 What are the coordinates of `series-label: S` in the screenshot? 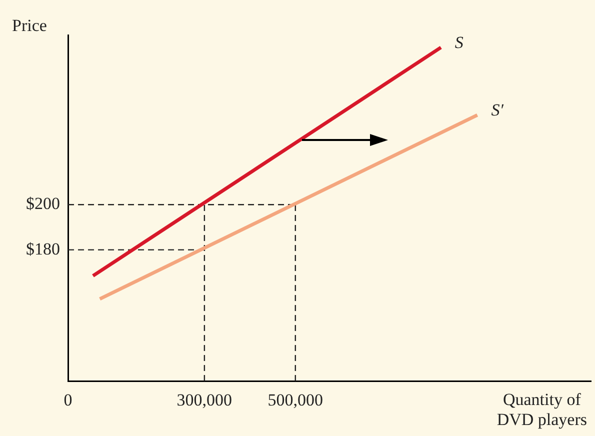 It's located at (459, 42).